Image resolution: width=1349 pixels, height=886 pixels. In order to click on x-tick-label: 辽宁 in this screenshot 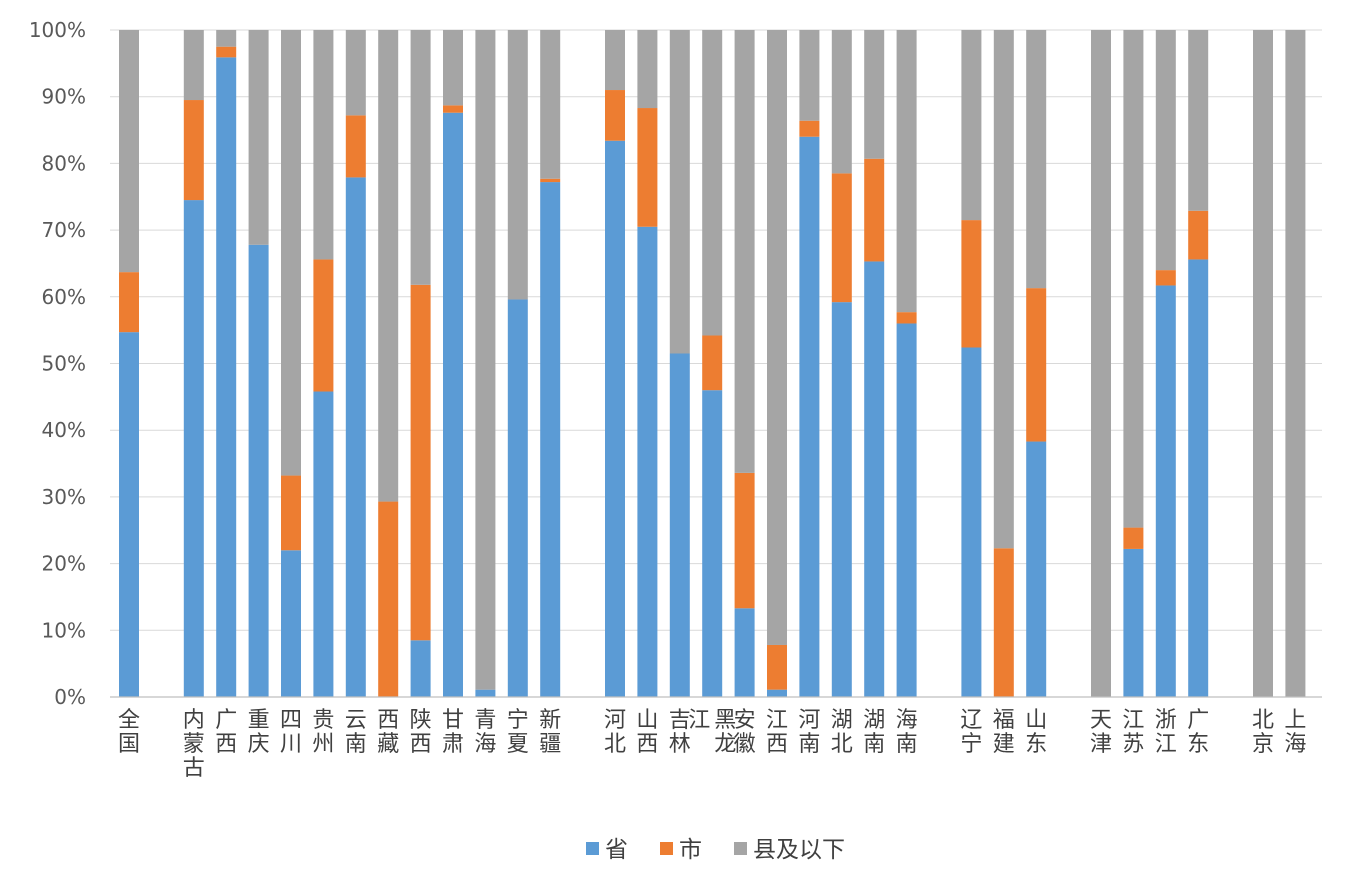, I will do `click(971, 732)`.